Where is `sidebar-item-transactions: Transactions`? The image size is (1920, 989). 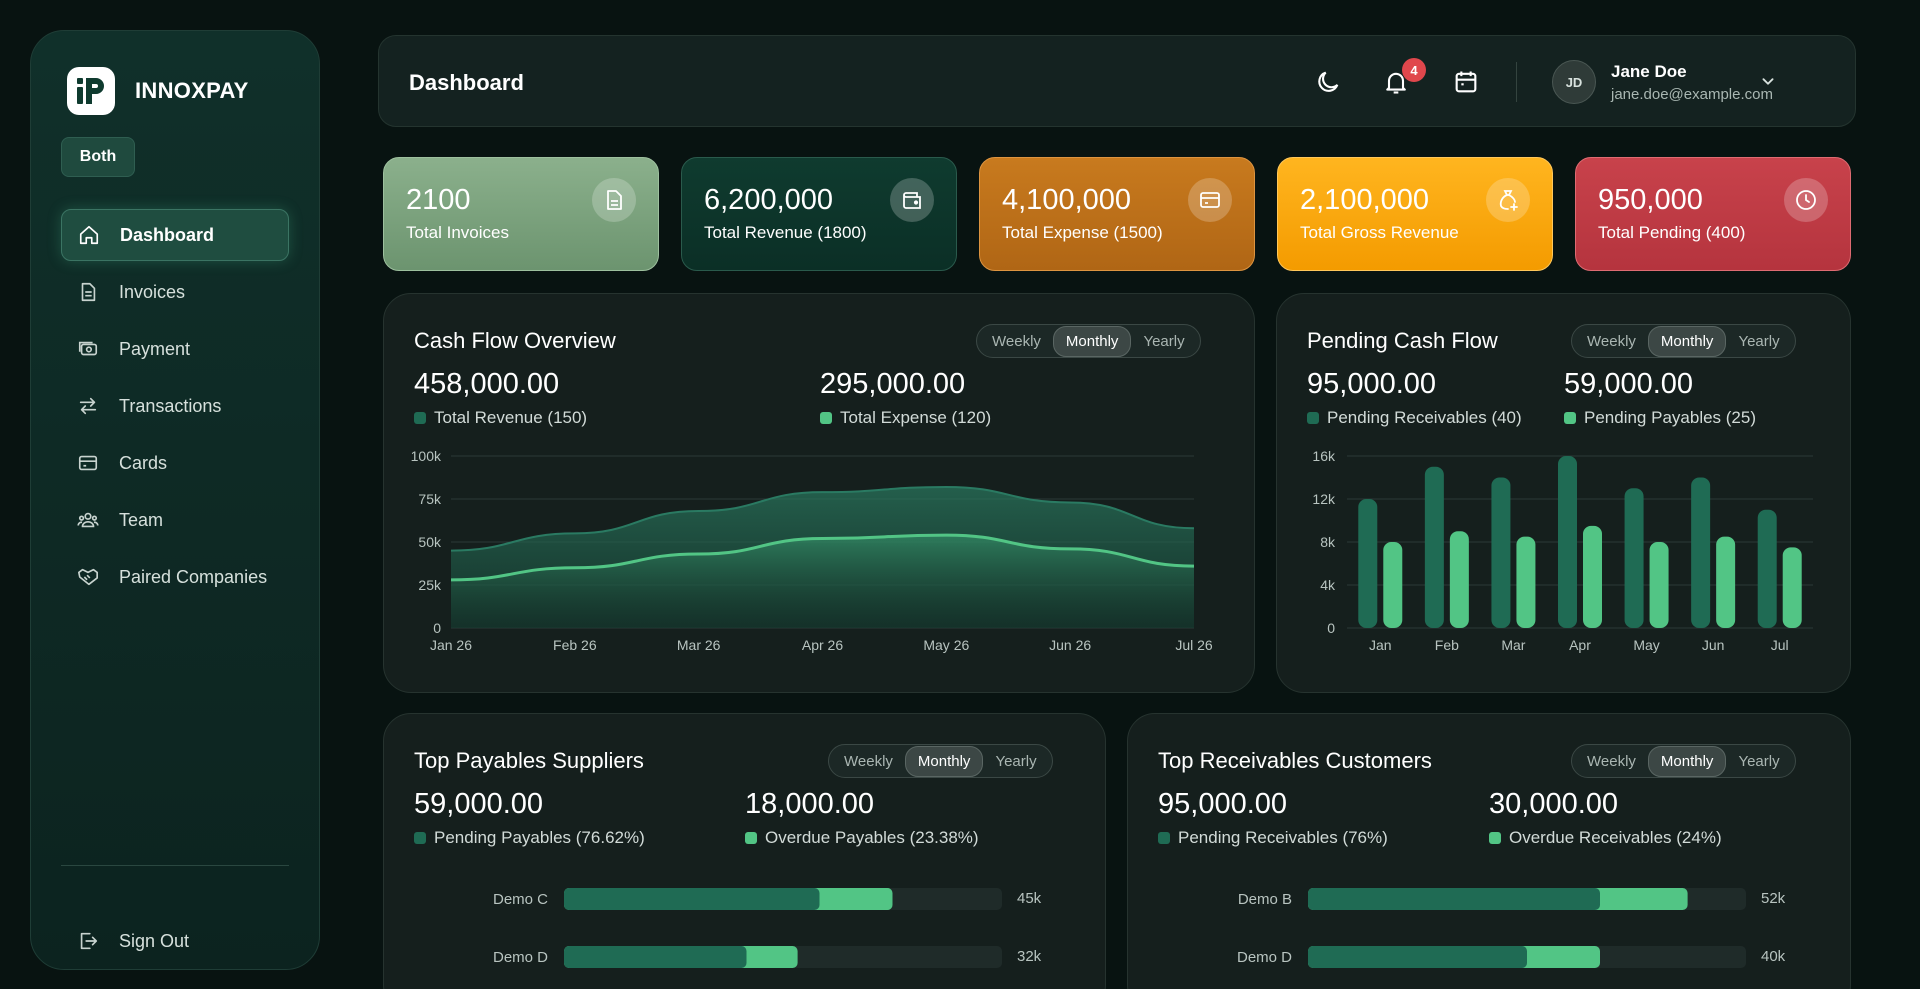
sidebar-item-transactions: Transactions is located at coordinates (175, 406).